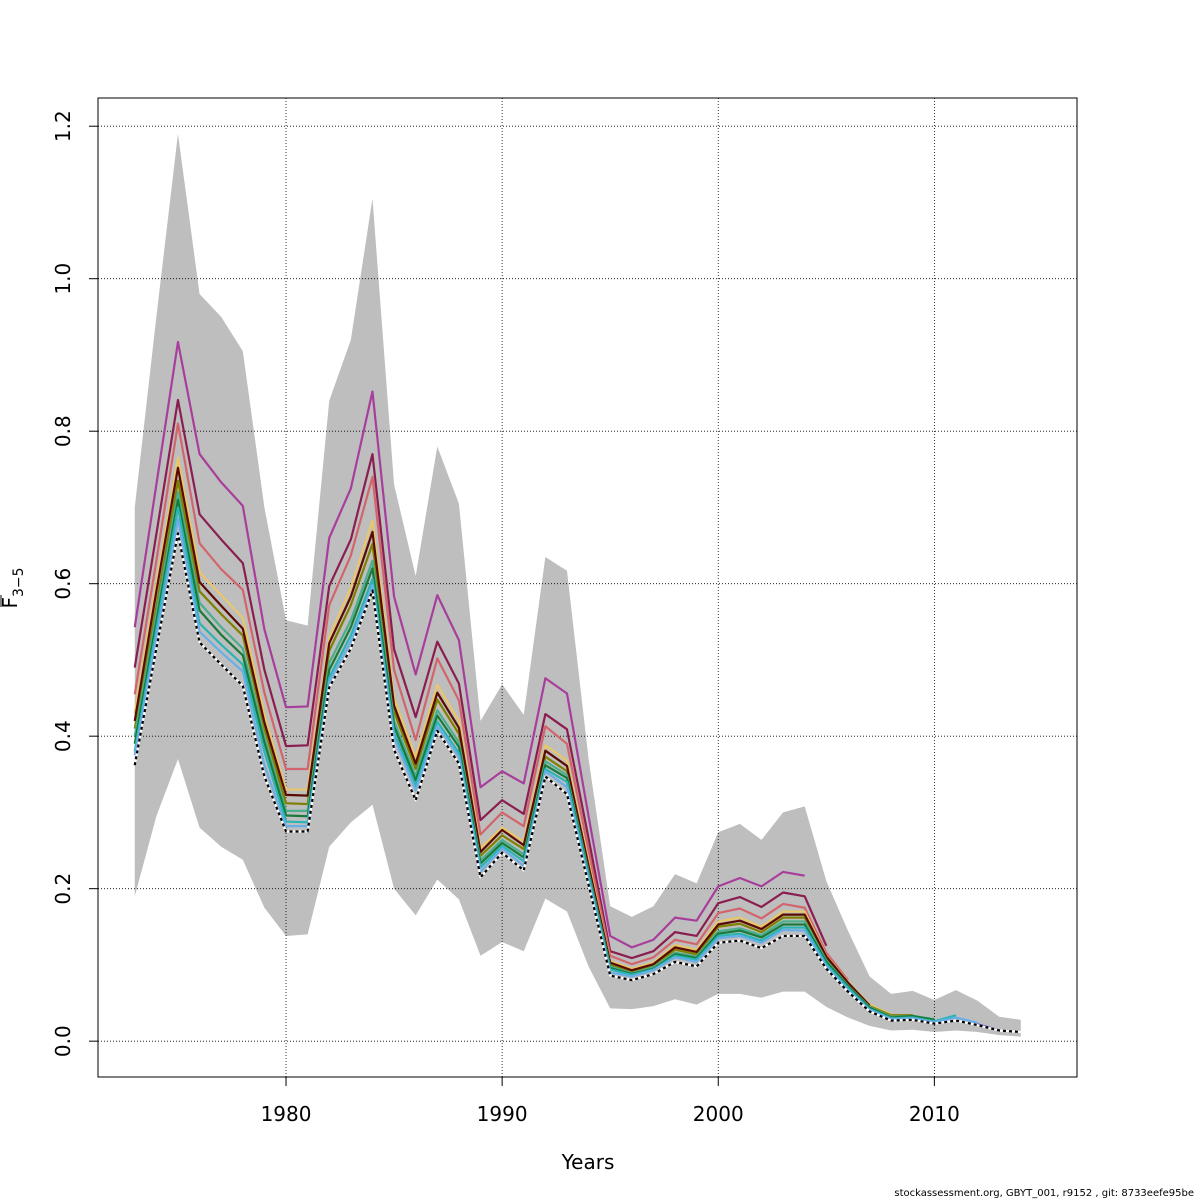 The width and height of the screenshot is (1200, 1200). What do you see at coordinates (63, 126) in the screenshot?
I see `y-tick-label: 1.2` at bounding box center [63, 126].